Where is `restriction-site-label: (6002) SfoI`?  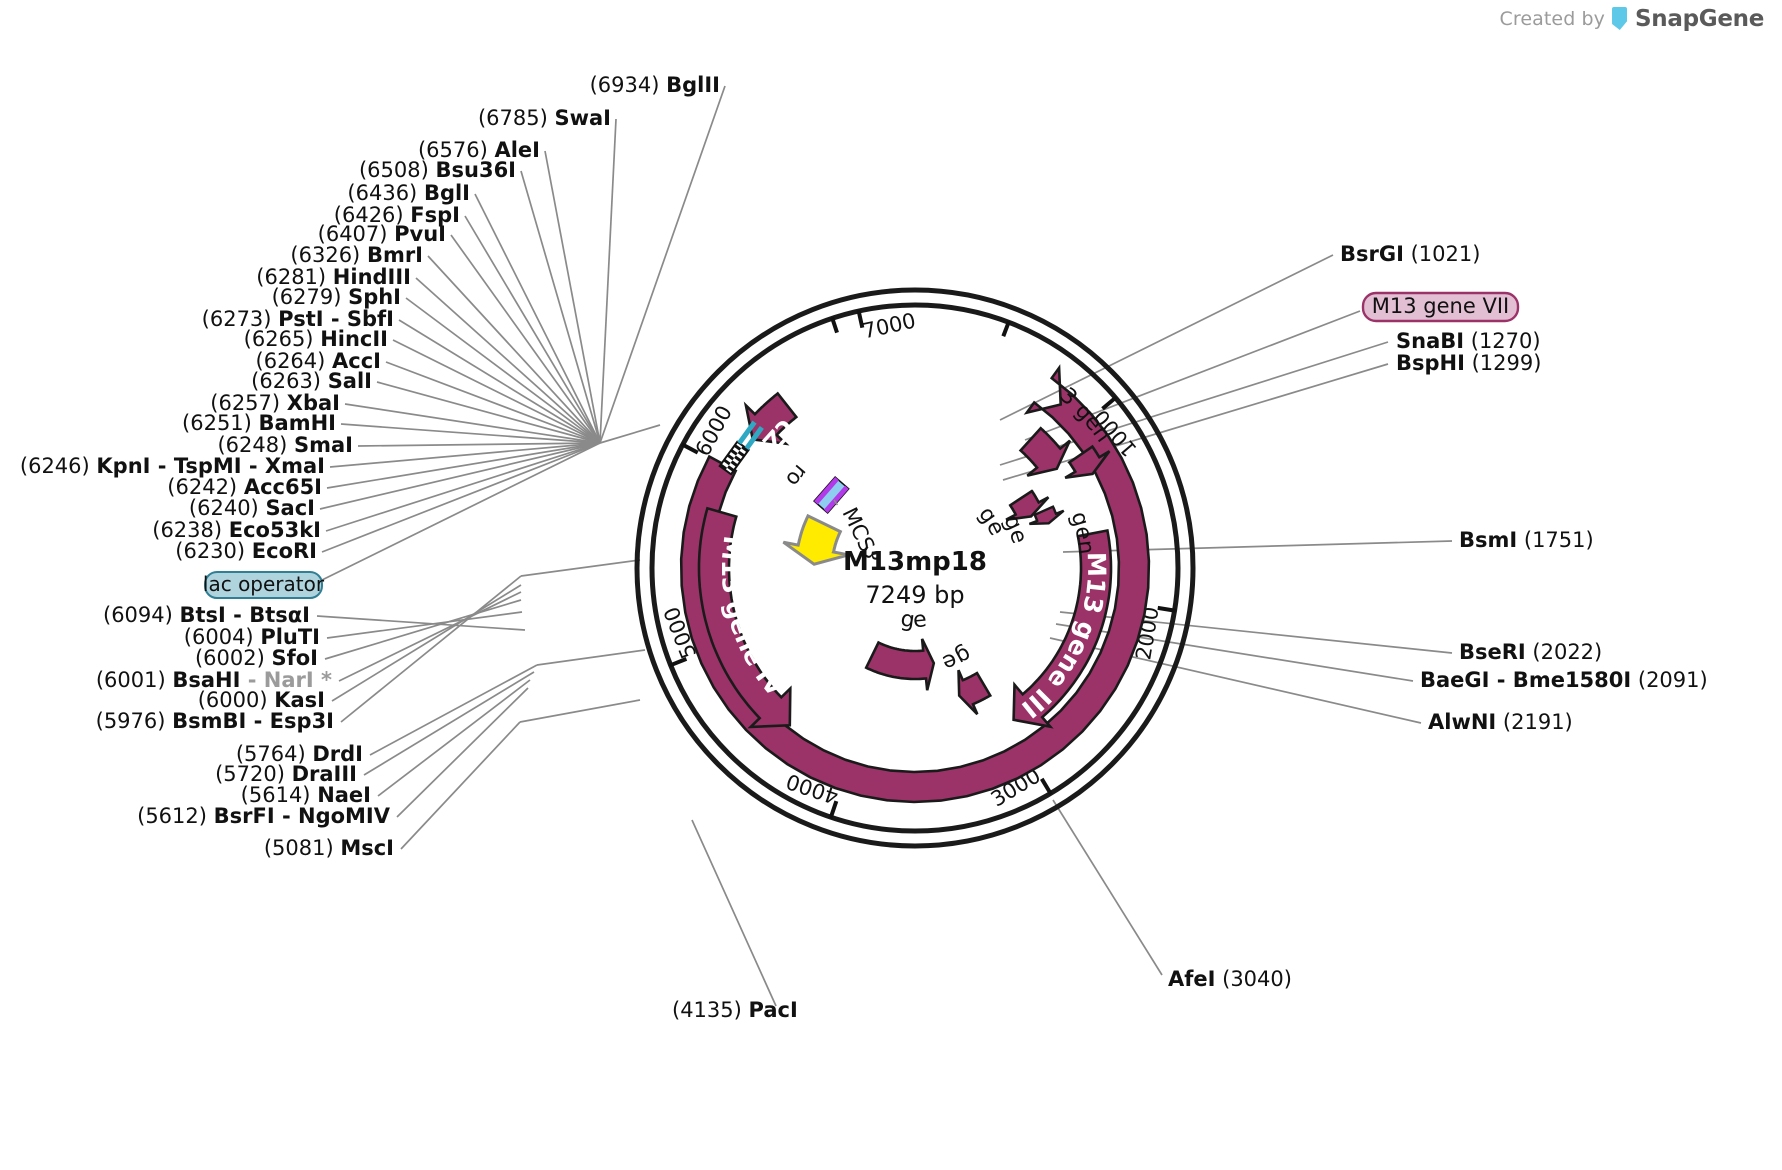
restriction-site-label: (6002) SfoI is located at coordinates (256, 658).